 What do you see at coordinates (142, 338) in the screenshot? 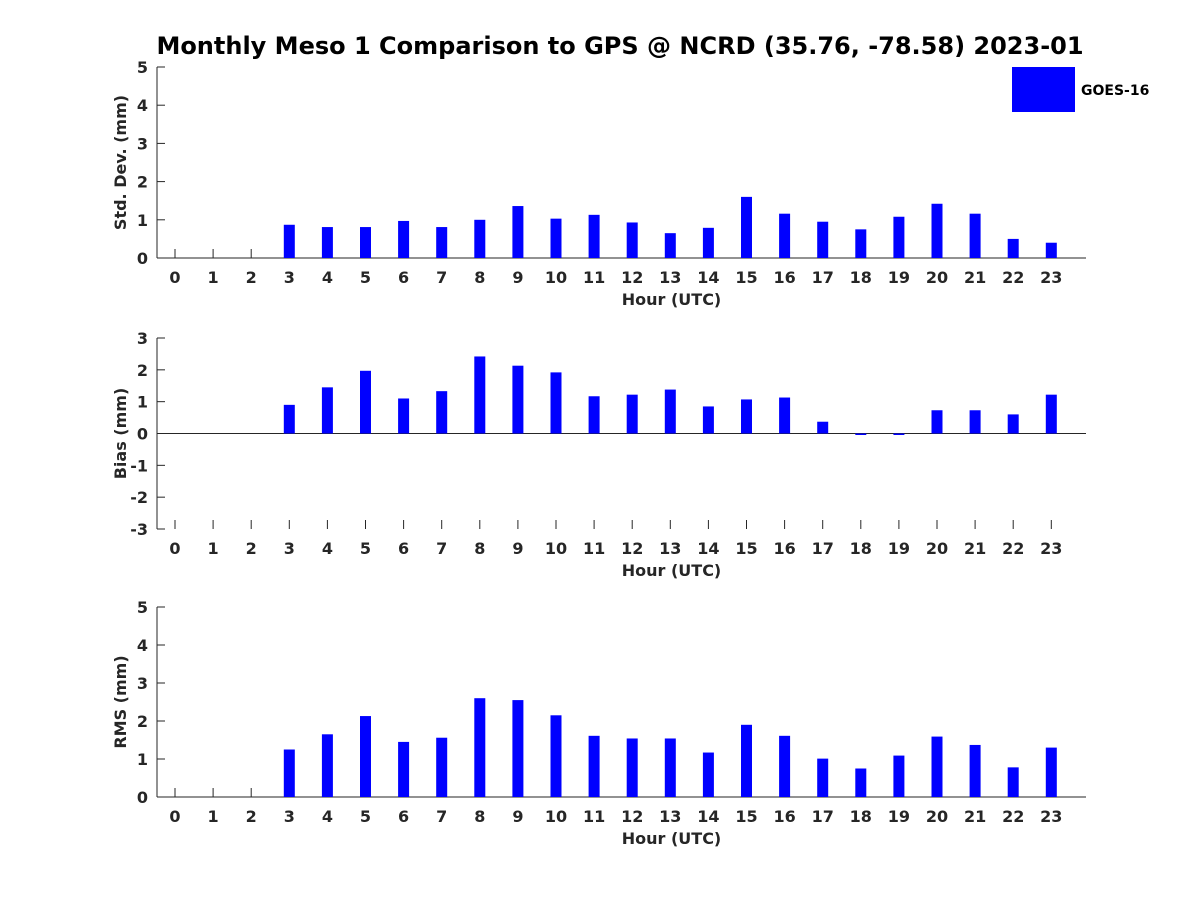
I see `y-tick-label: 3` at bounding box center [142, 338].